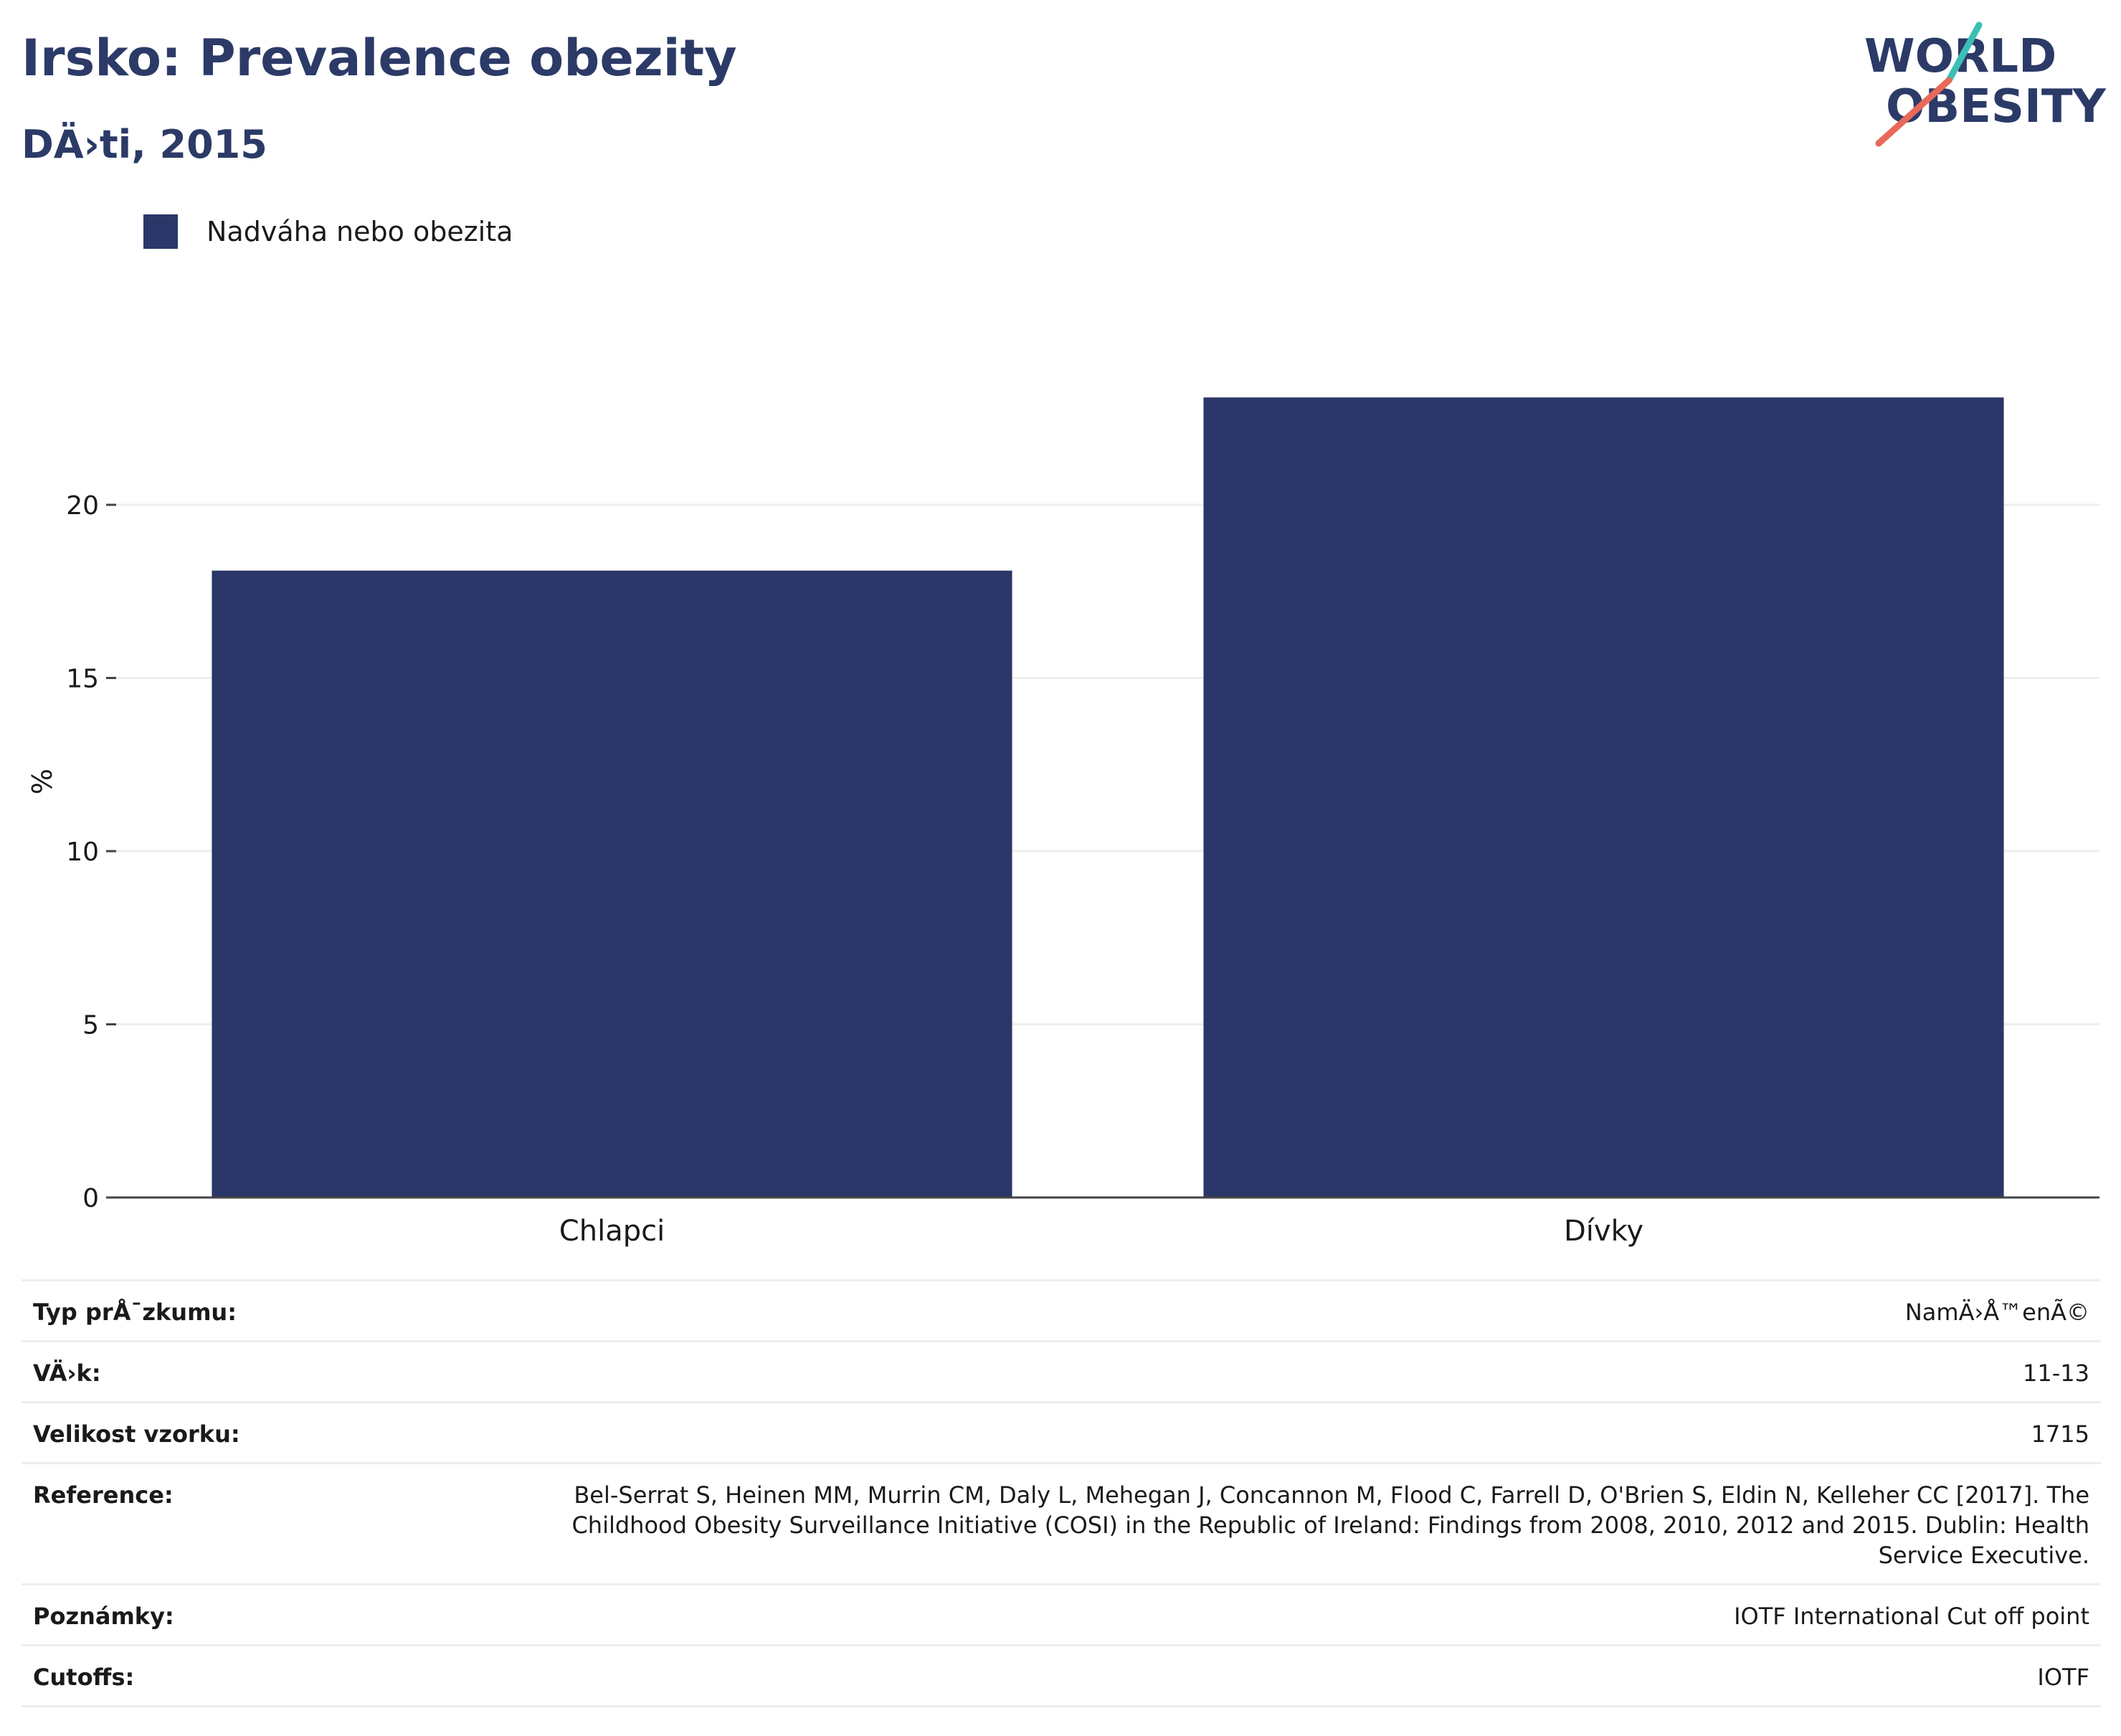 The height and width of the screenshot is (1736, 2121). What do you see at coordinates (160, 231) in the screenshot?
I see `legend-swatch` at bounding box center [160, 231].